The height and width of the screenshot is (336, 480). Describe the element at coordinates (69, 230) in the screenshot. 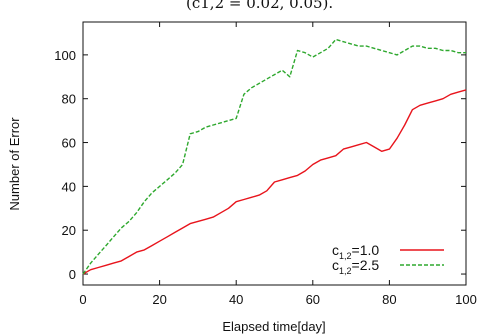

I see `y-tick-label: 20` at that location.